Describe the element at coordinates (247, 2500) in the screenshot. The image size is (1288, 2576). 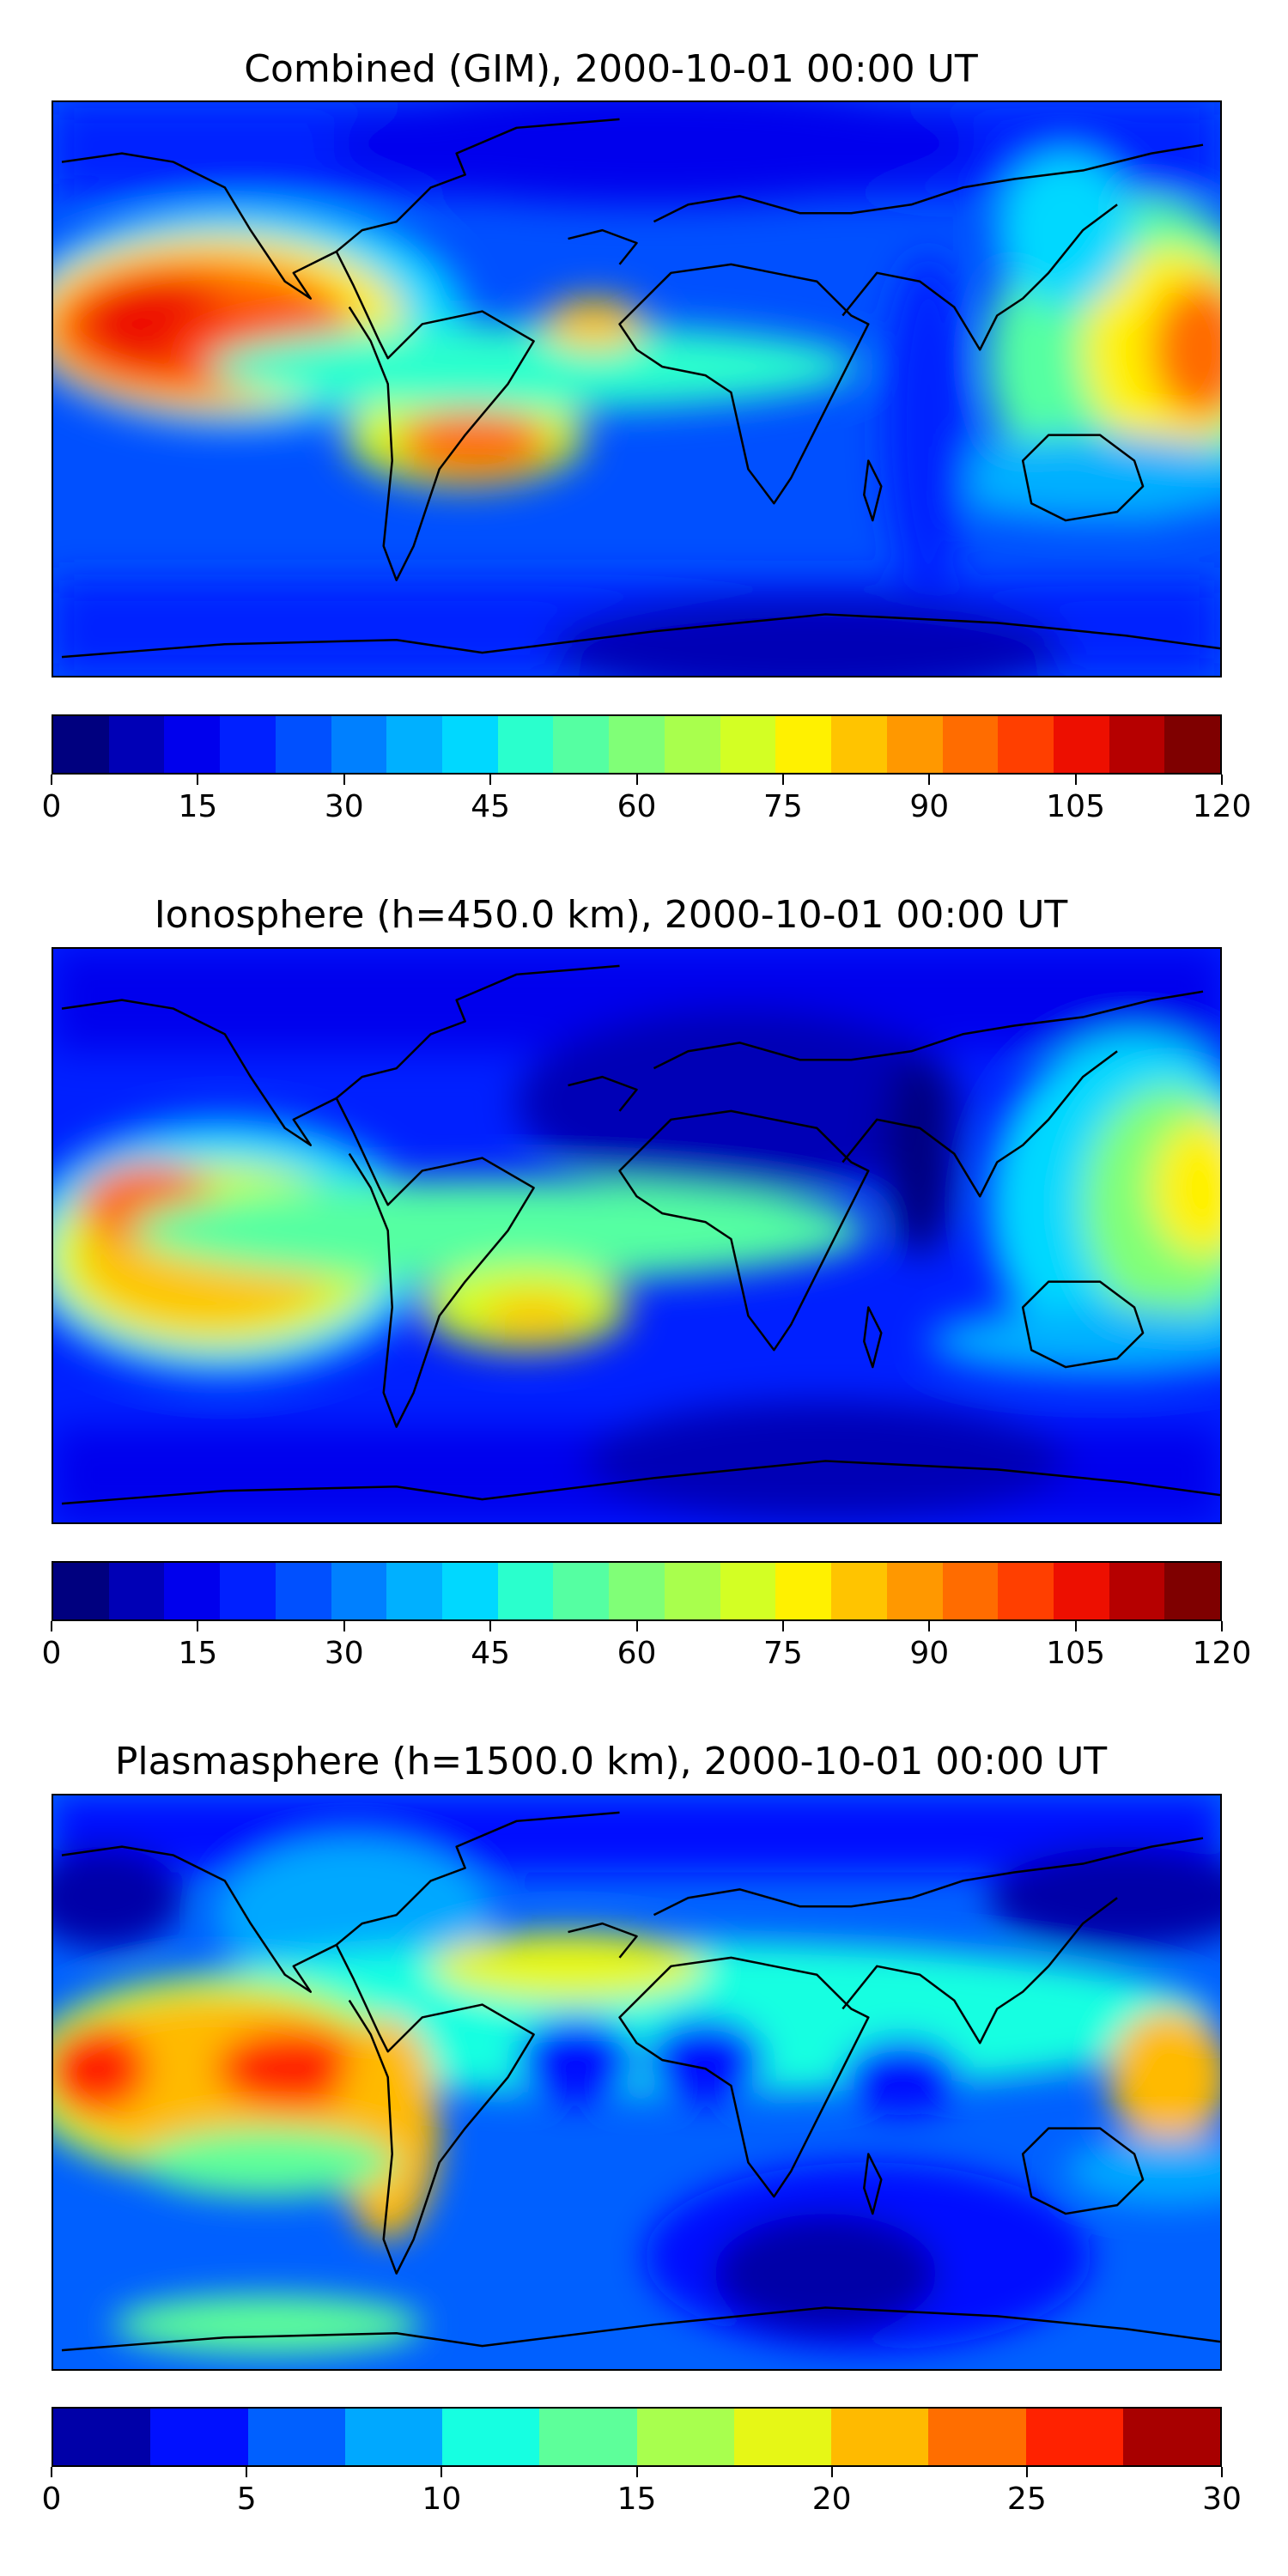
I see `colorbar-tick-label: 5` at that location.